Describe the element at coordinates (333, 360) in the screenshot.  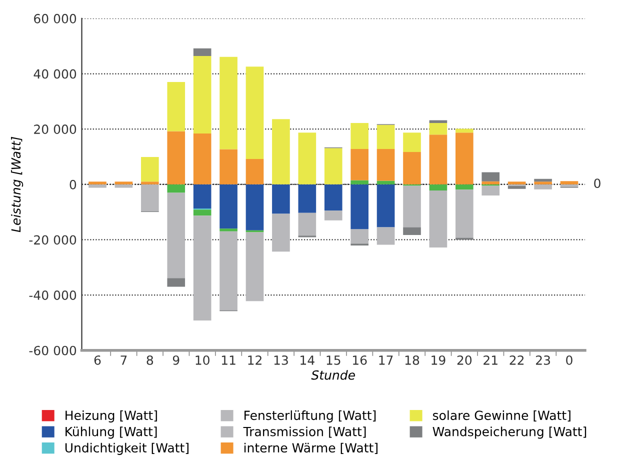
I see `x-tick-label: 15` at that location.